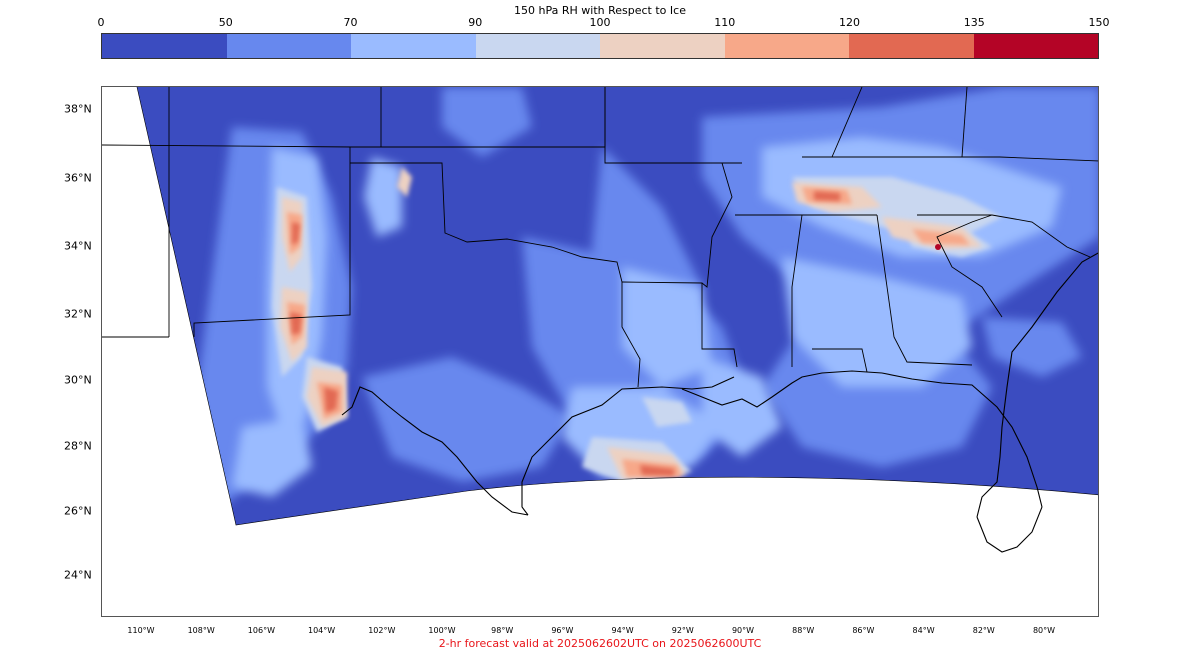 Image resolution: width=1200 pixels, height=650 pixels. Describe the element at coordinates (78, 246) in the screenshot. I see `latitude-label: 34°N` at that location.